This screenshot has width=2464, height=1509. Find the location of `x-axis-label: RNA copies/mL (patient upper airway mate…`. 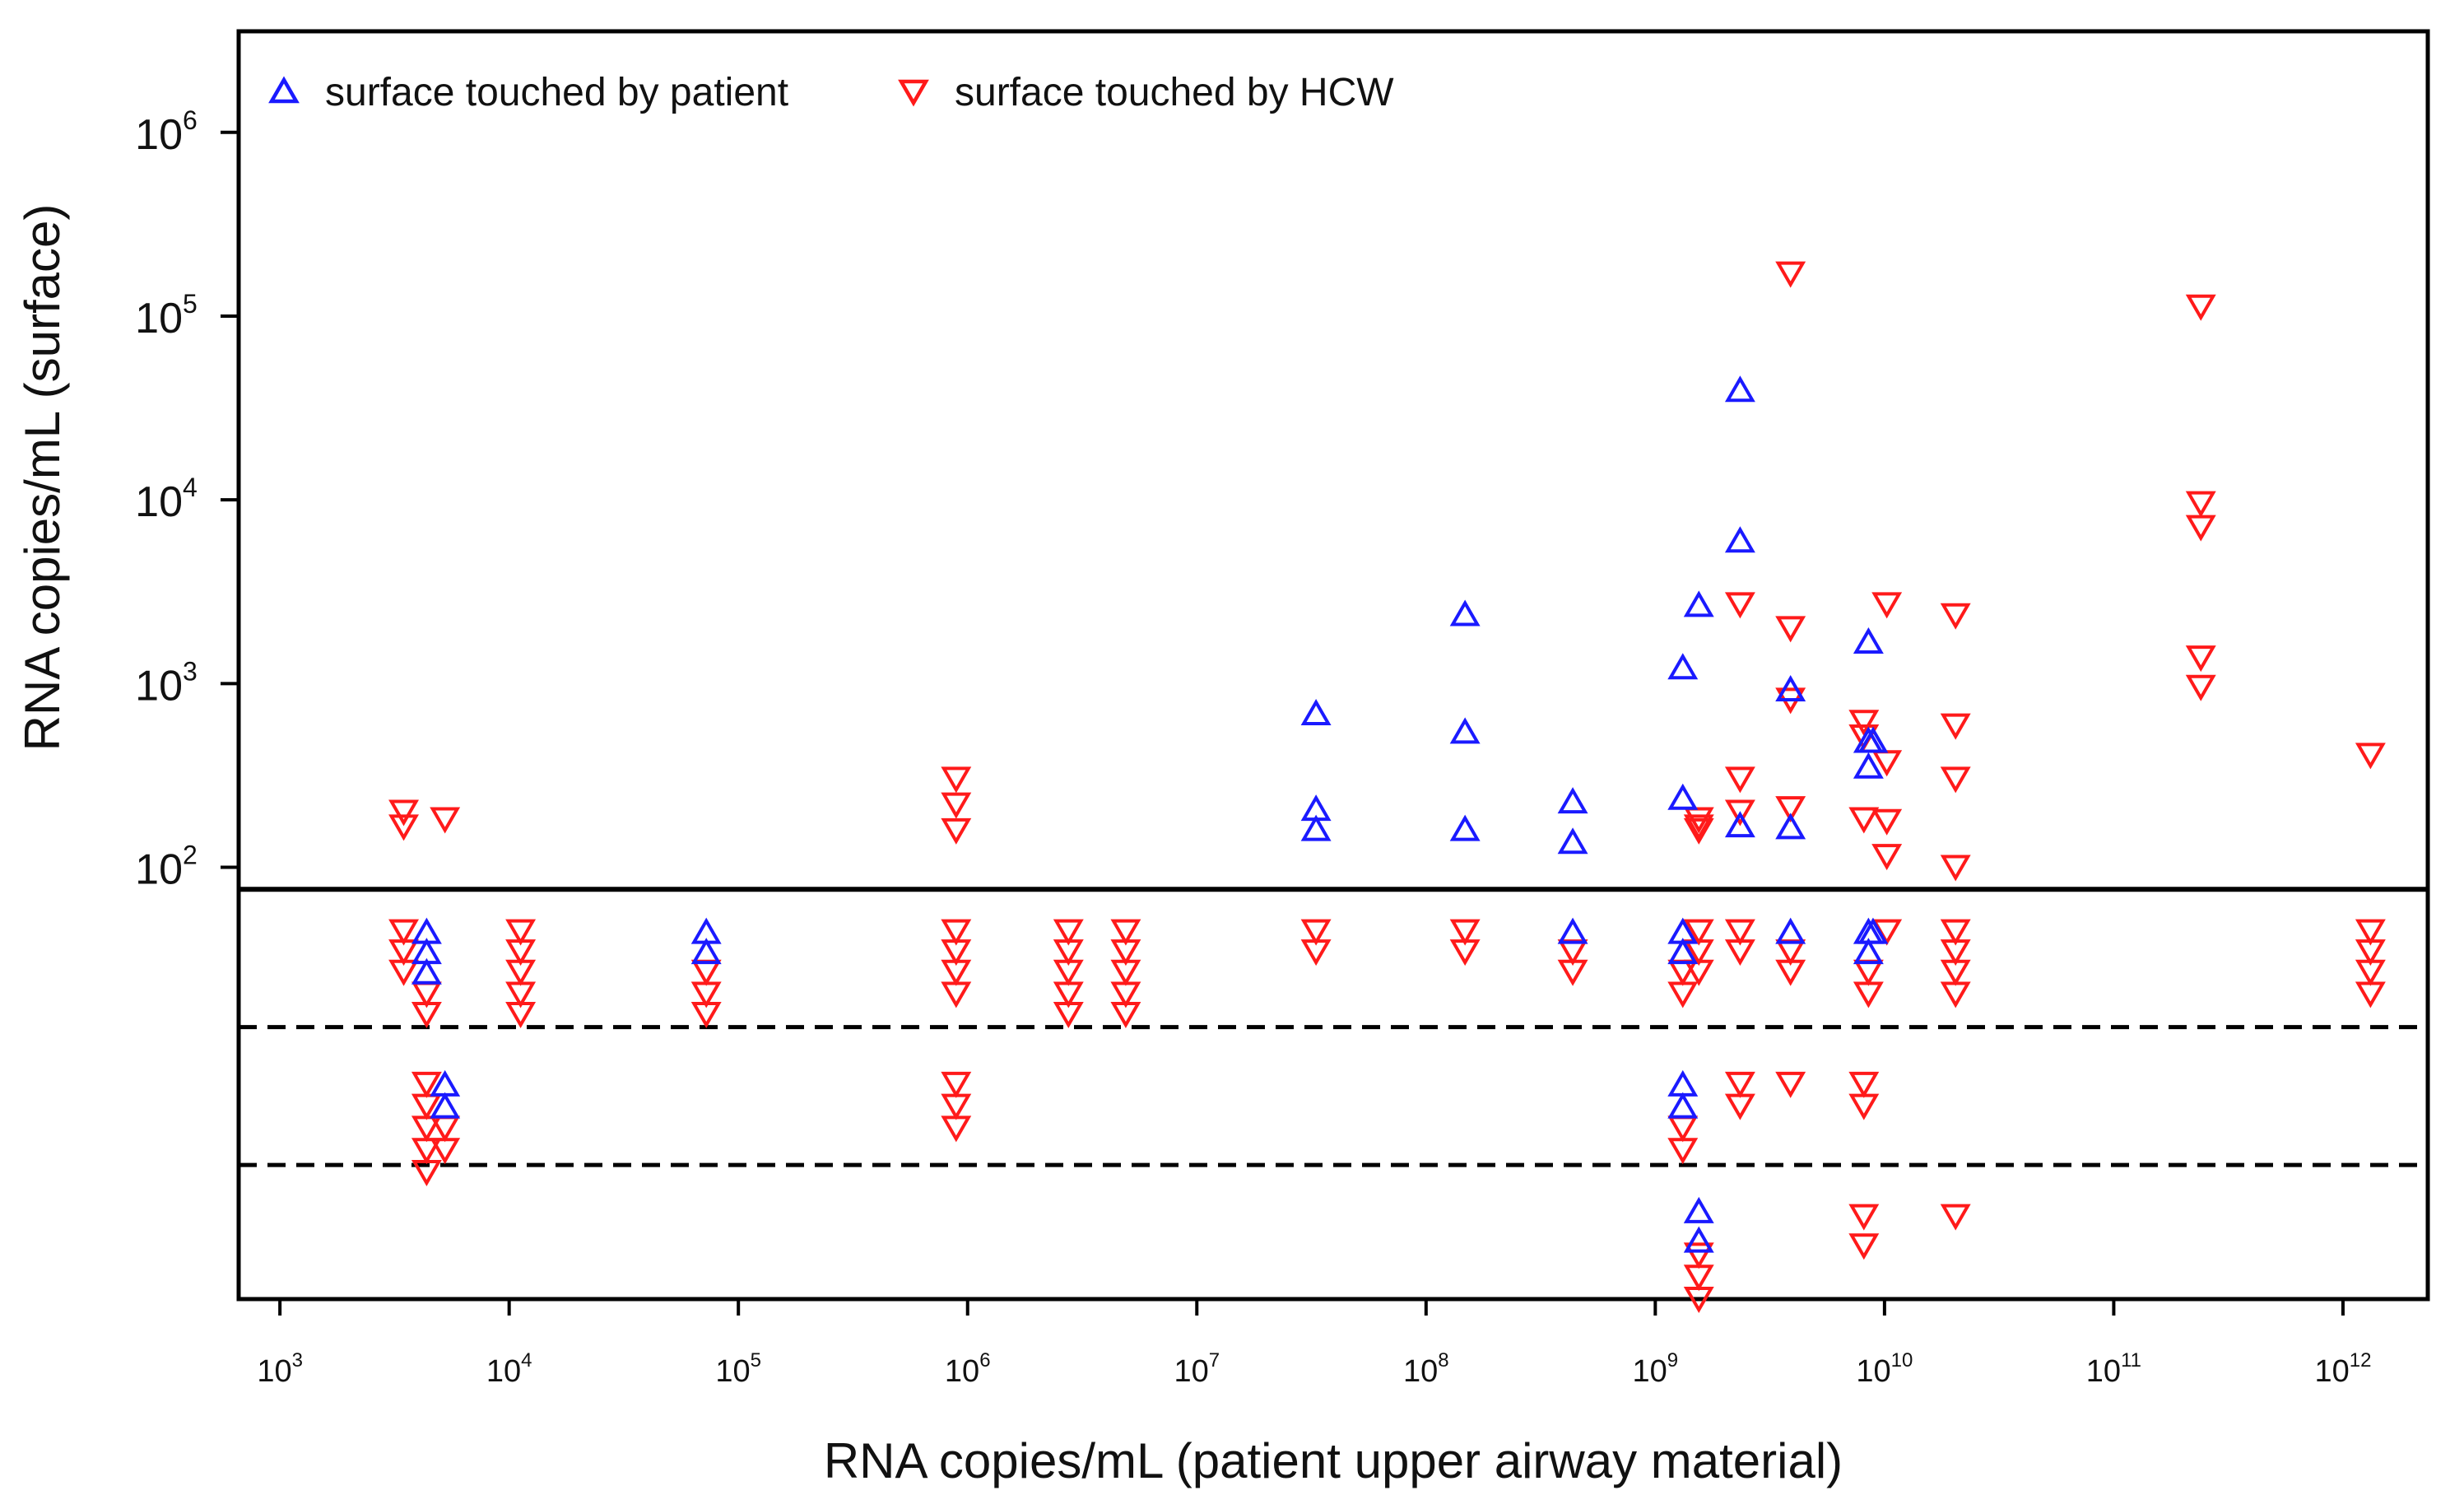

x-axis-label: RNA copies/mL (patient upper airway mate… is located at coordinates (1334, 1460).